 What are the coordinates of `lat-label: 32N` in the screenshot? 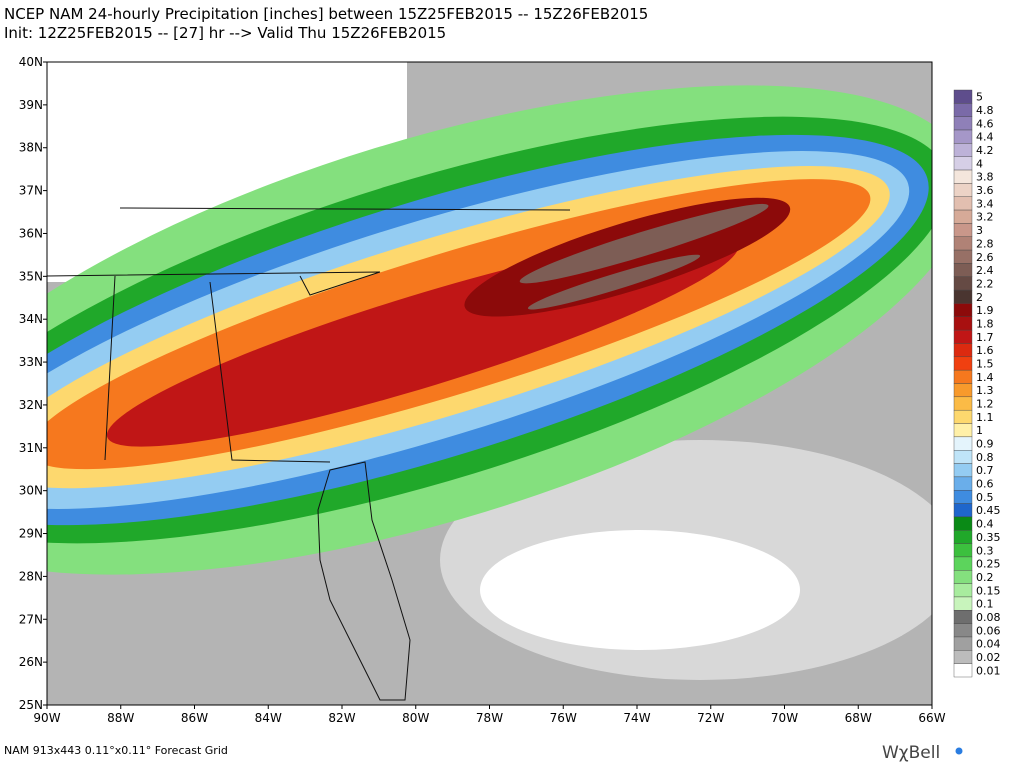 It's located at (31, 405).